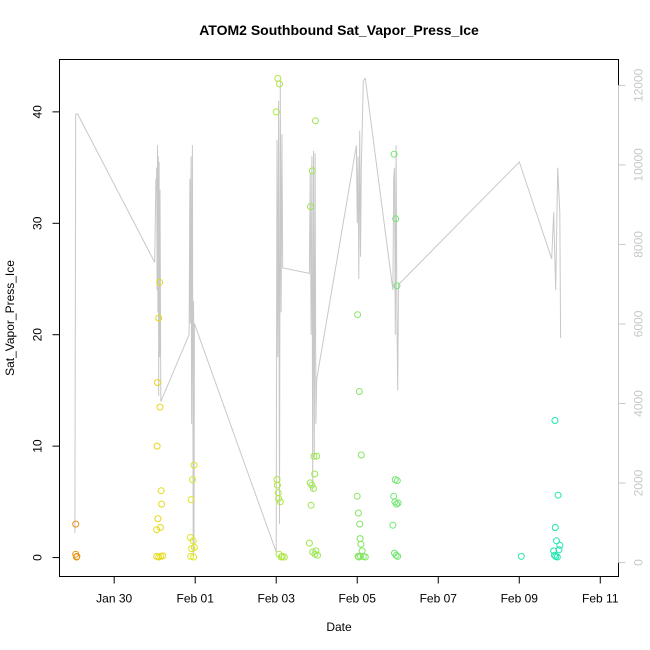 The width and height of the screenshot is (650, 650). What do you see at coordinates (339, 627) in the screenshot?
I see `x-axis-label: Date` at bounding box center [339, 627].